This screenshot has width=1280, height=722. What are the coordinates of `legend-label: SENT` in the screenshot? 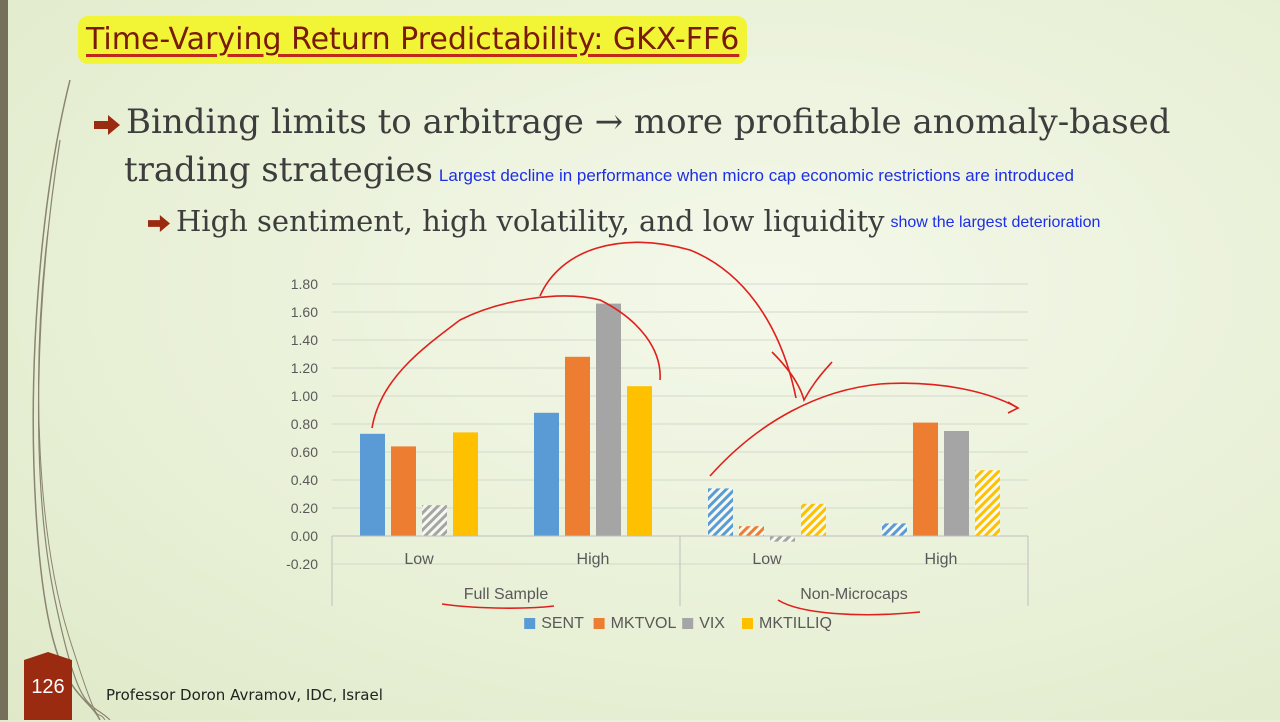 It's located at (562, 623).